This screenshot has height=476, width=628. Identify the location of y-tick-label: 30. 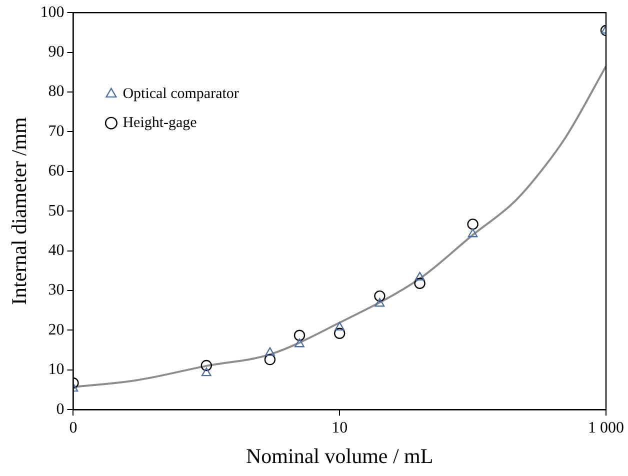
(56, 290).